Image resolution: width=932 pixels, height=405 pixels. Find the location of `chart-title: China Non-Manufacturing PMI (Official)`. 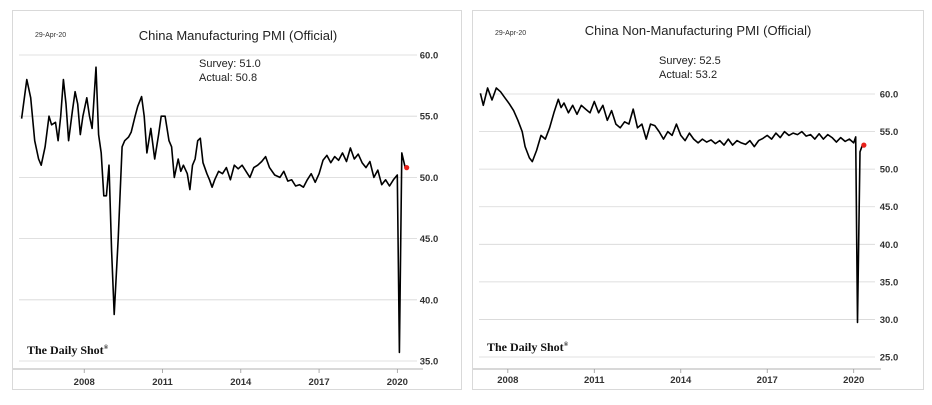

chart-title: China Non-Manufacturing PMI (Official) is located at coordinates (698, 30).